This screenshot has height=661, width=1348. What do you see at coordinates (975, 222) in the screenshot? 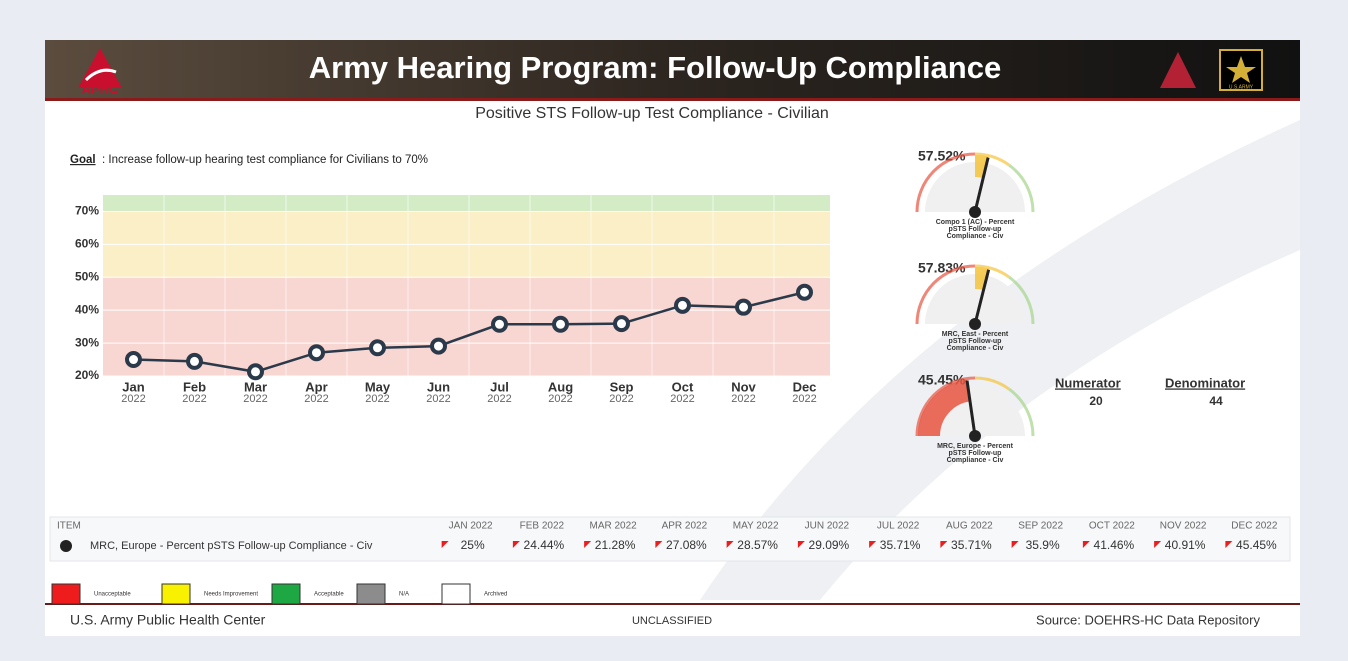
I see `gauge-caption: Compo 1 (AC) - Percent` at bounding box center [975, 222].